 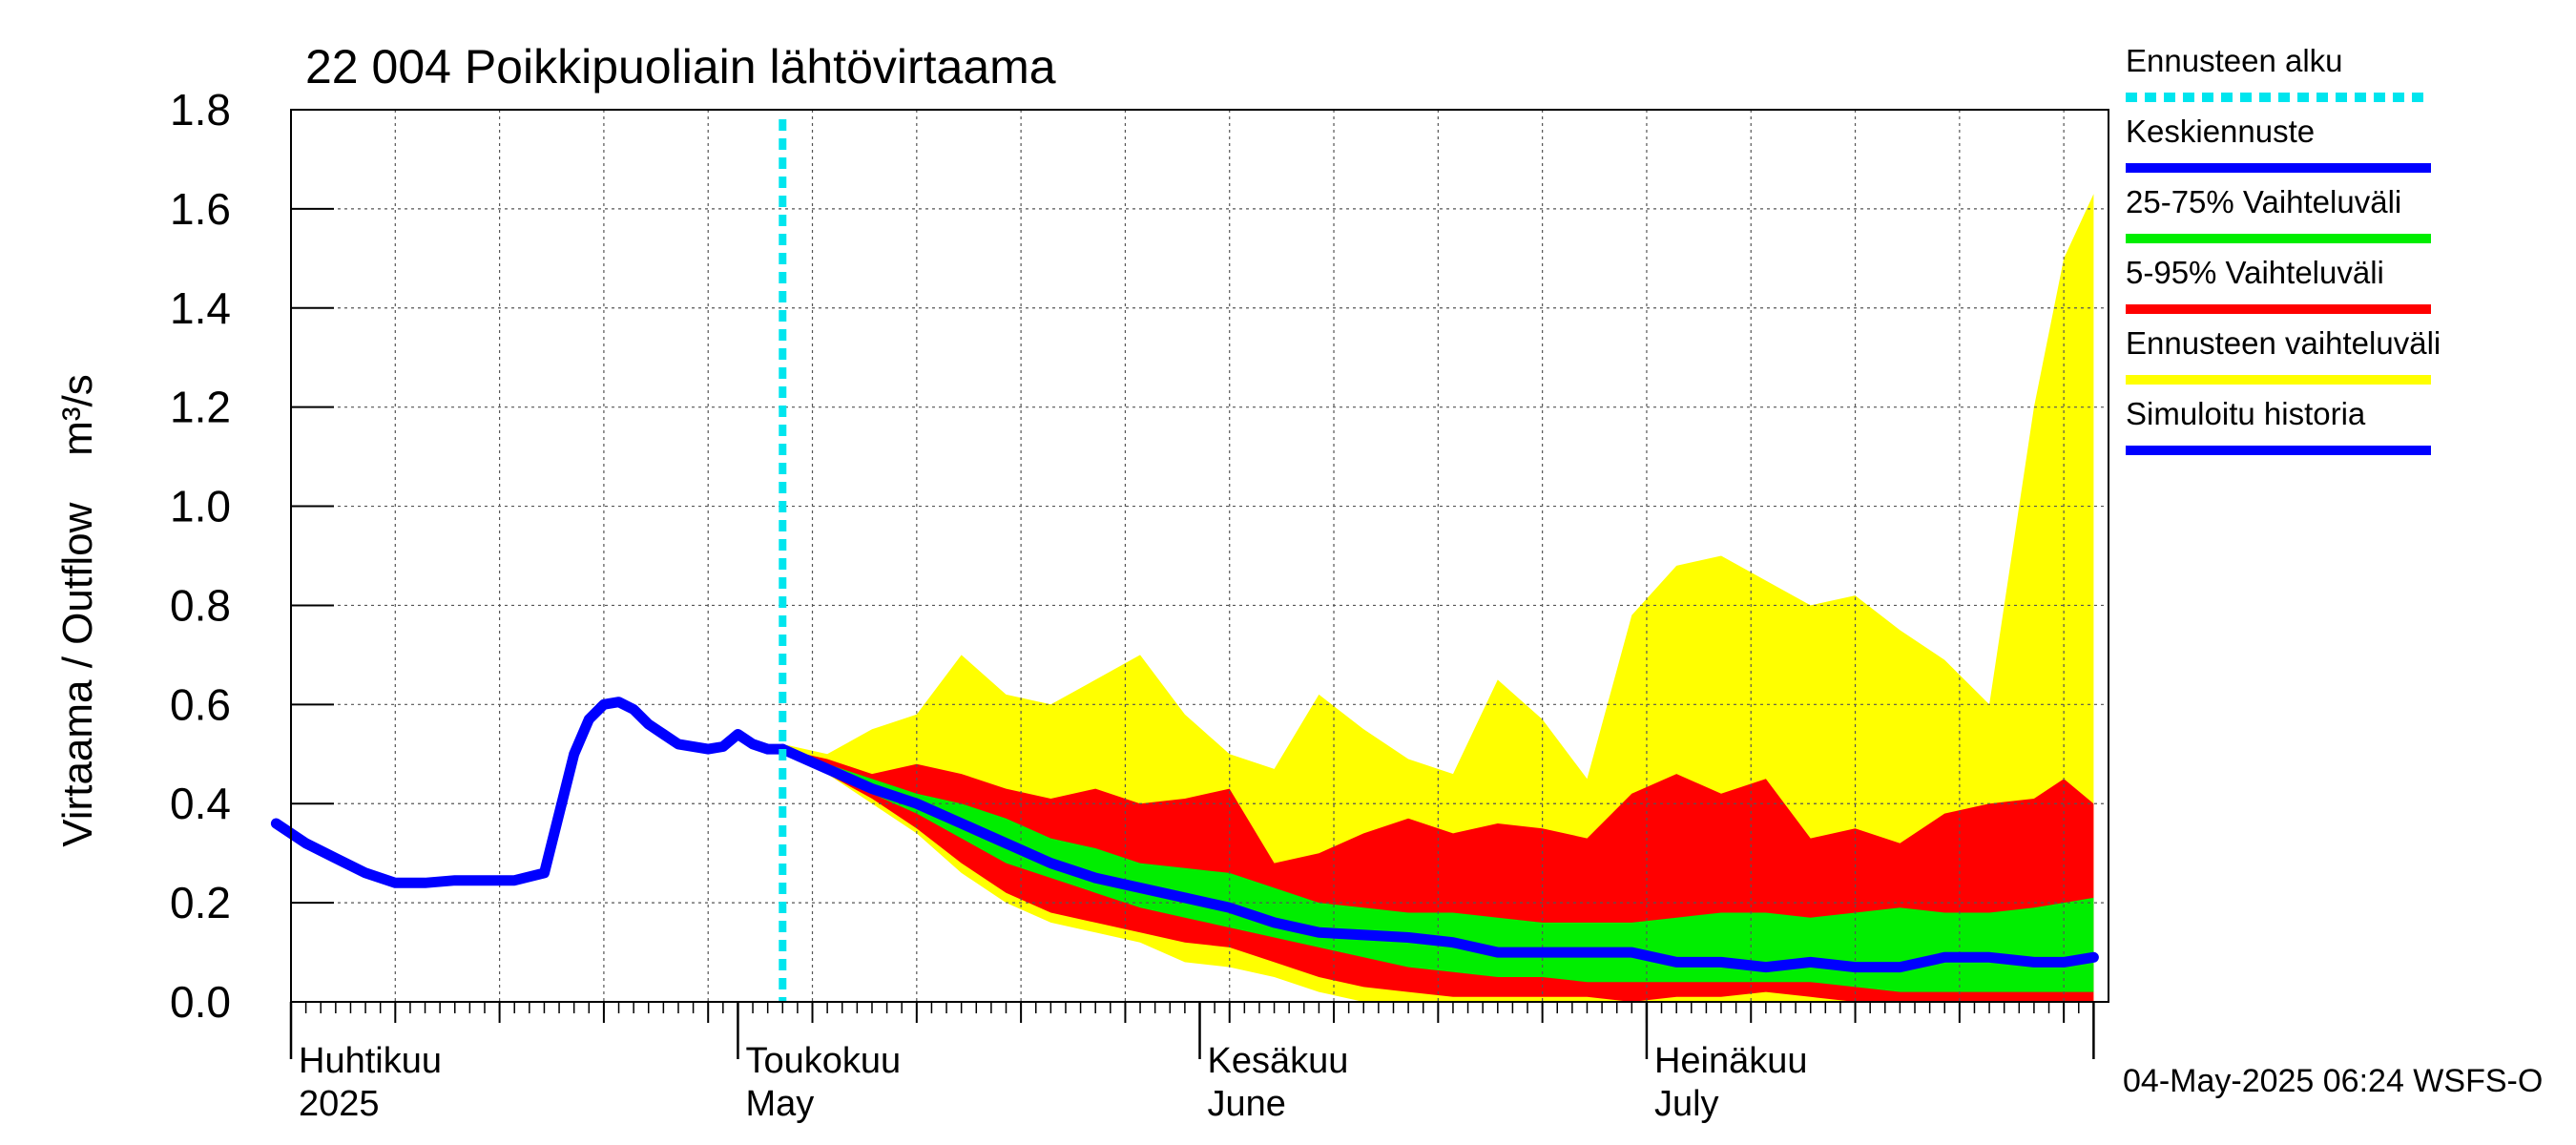 I want to click on legend-label: Simuloitu historia, so click(x=2246, y=414).